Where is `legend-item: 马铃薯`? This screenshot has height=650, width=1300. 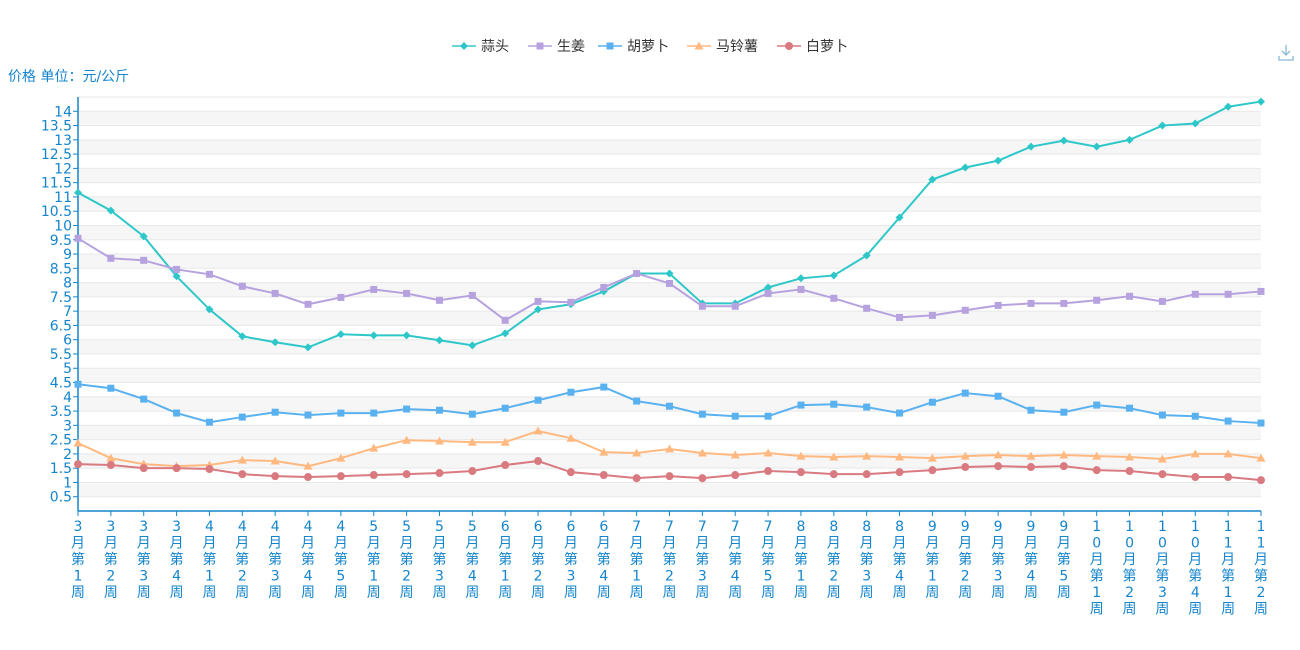
legend-item: 马铃薯 is located at coordinates (722, 47).